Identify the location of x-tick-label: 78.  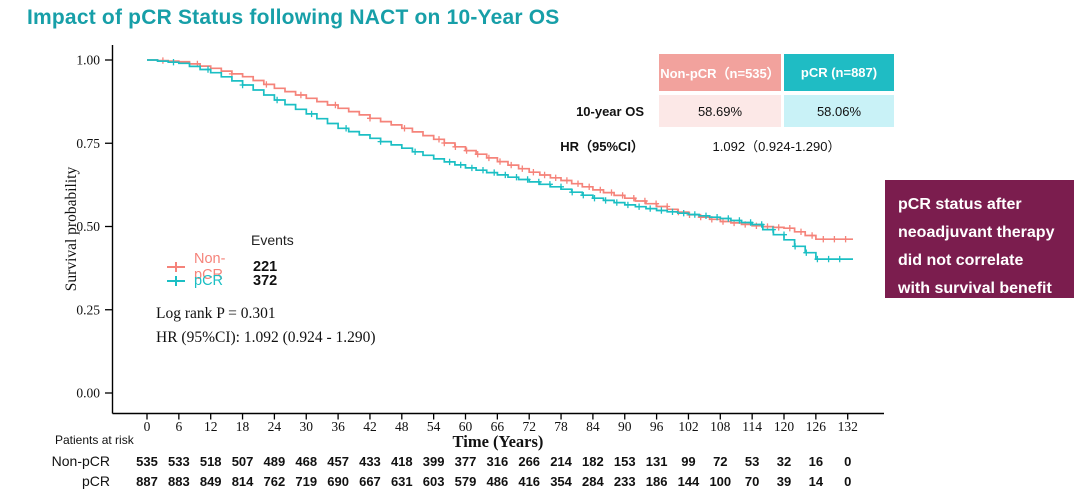
(561, 426).